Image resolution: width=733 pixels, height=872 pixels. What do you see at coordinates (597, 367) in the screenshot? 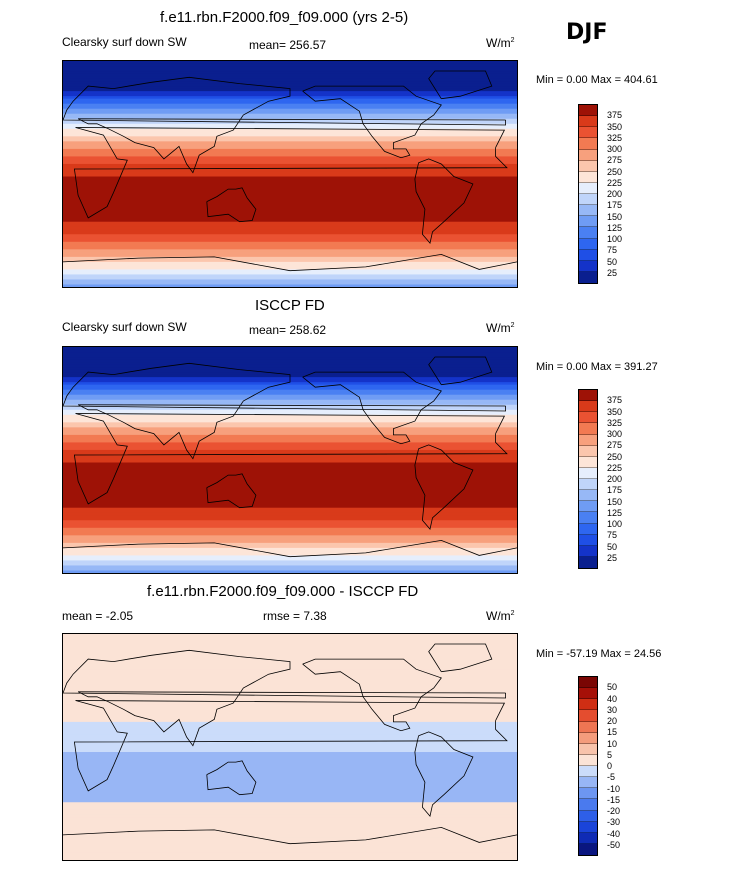
I see `panel-2-minmax: Min = 0.00 Max = 391.27` at bounding box center [597, 367].